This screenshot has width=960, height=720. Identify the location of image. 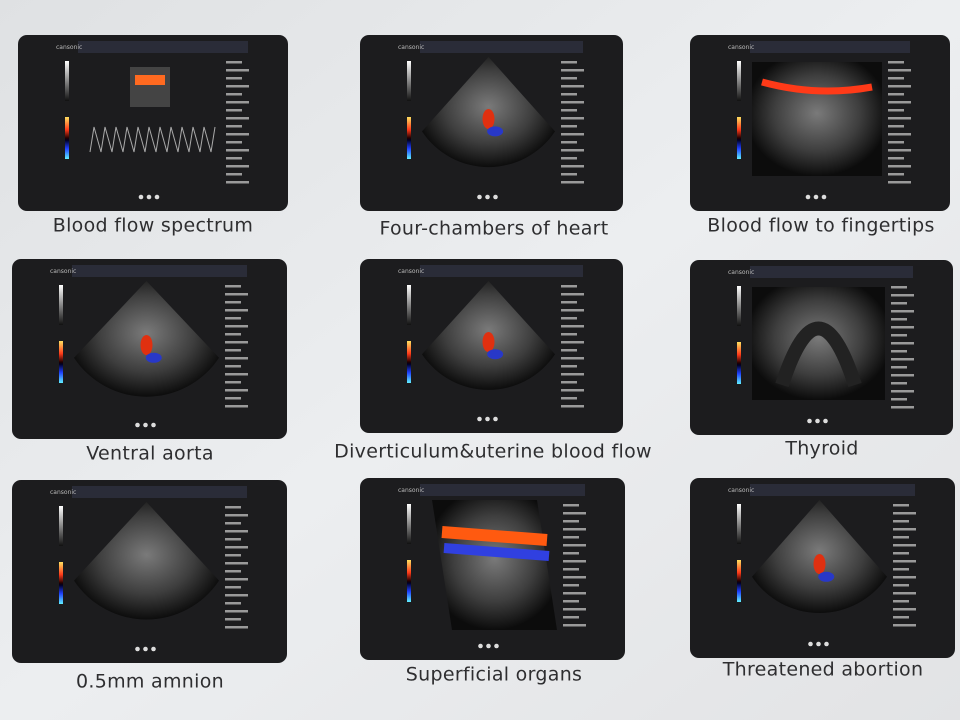
(146, 561).